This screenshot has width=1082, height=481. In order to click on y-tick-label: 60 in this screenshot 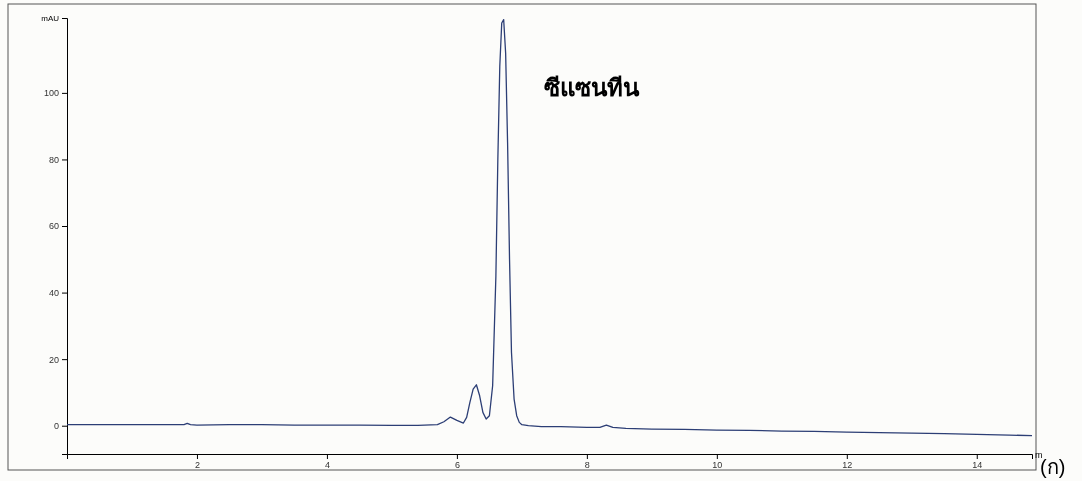, I will do `click(53, 226)`.